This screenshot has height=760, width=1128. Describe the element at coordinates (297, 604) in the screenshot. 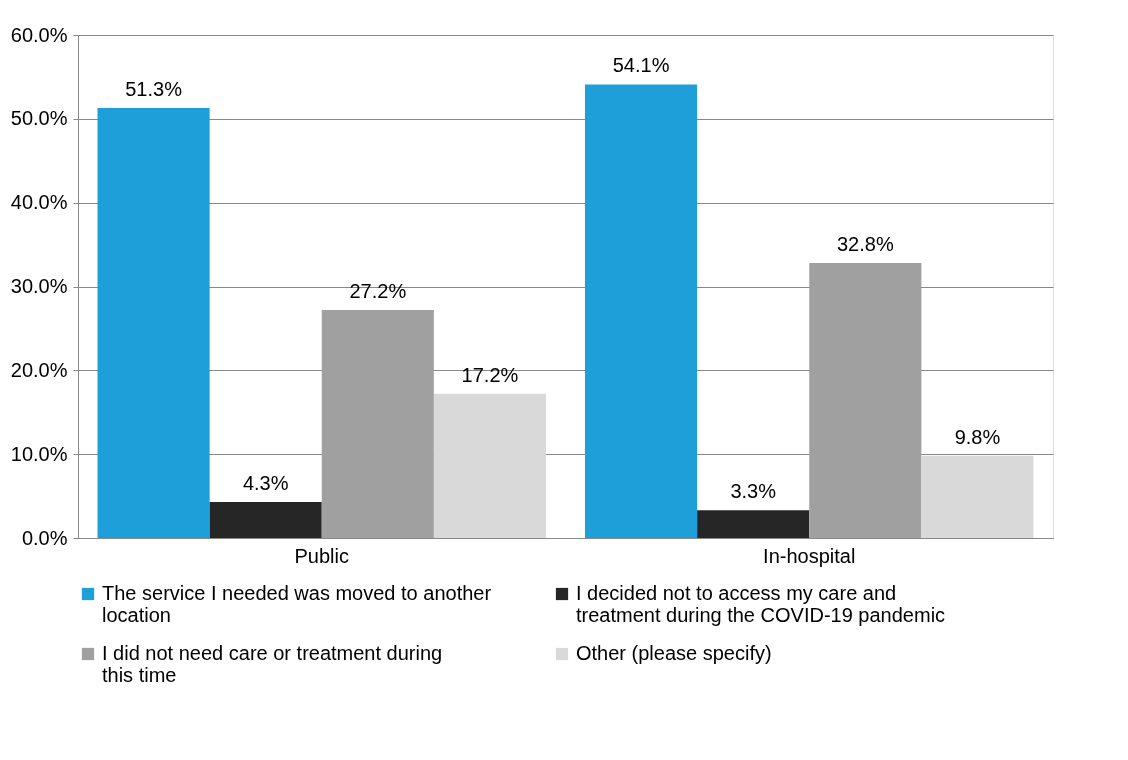

I see `legend-label: The service I needed was moved to another location` at that location.